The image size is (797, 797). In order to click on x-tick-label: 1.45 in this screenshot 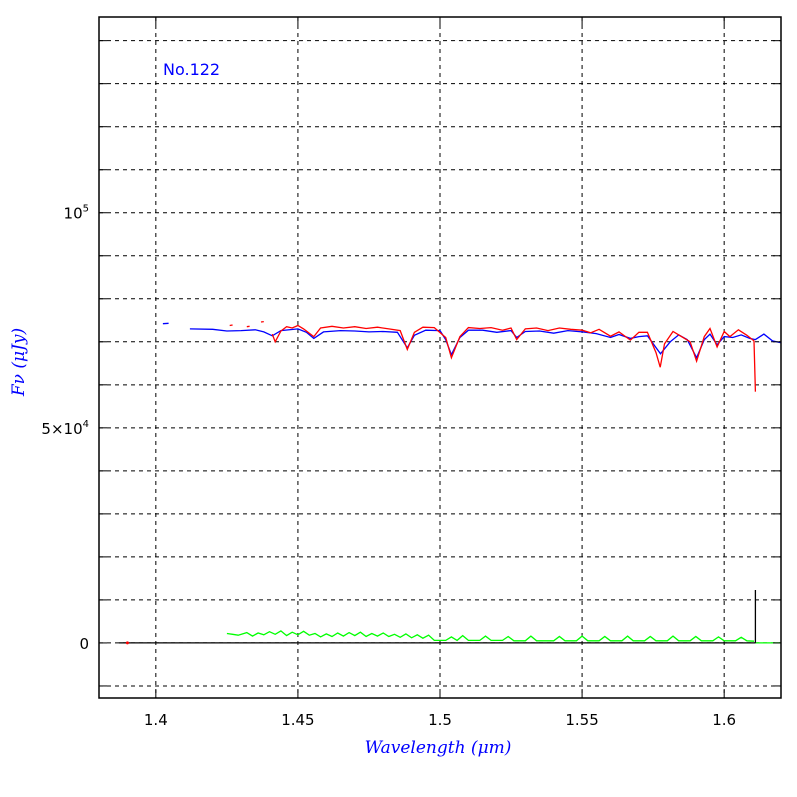, I will do `click(297, 720)`.